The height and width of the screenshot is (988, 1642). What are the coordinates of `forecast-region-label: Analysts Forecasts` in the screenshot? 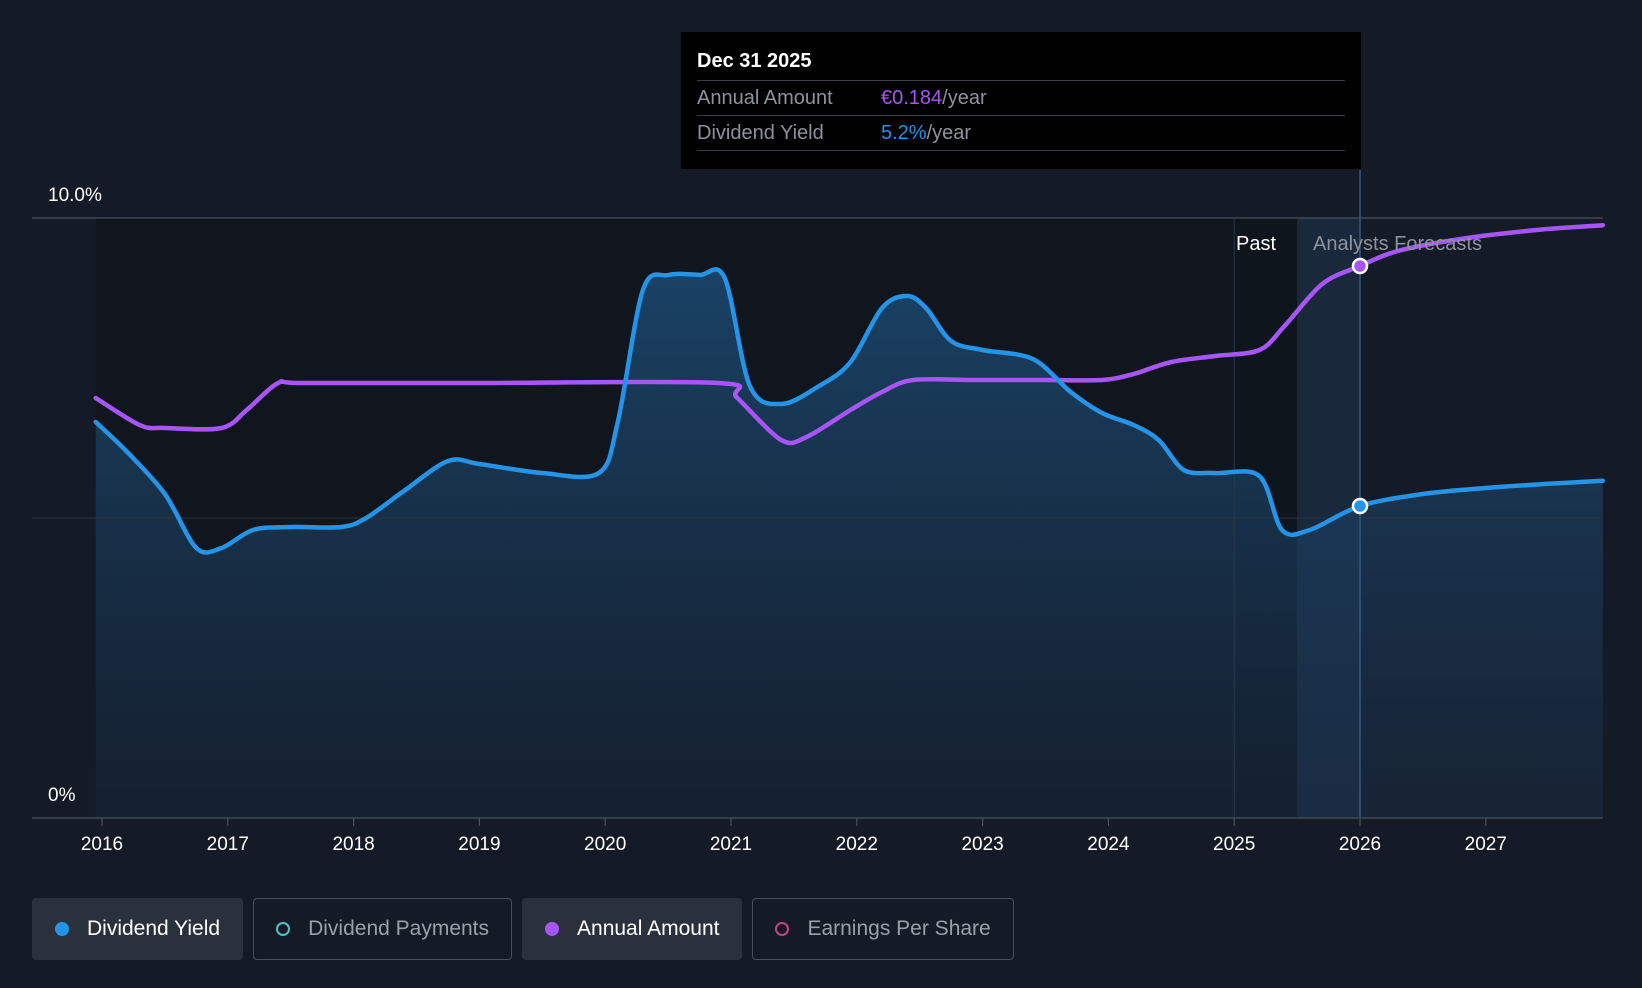 It's located at (1397, 244).